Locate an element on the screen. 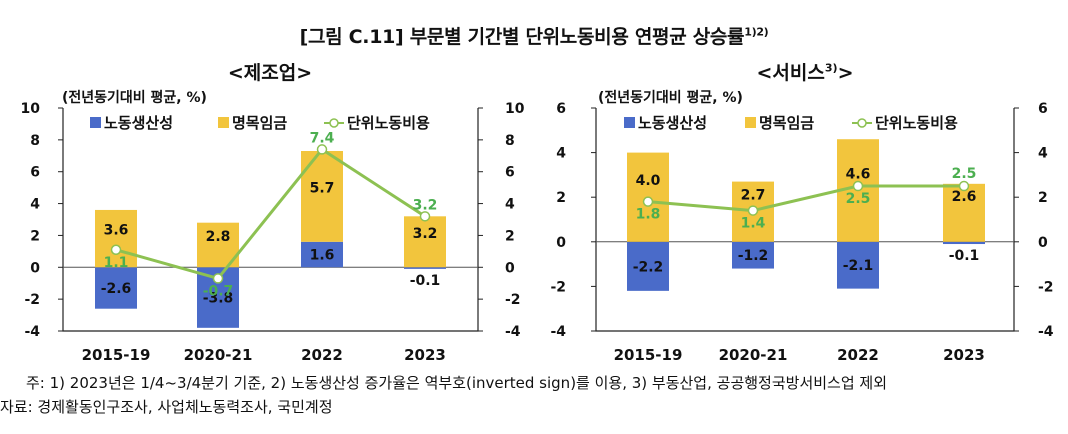 The image size is (1068, 434). legend-label-ulc: 단위노동비용 is located at coordinates (916, 123).